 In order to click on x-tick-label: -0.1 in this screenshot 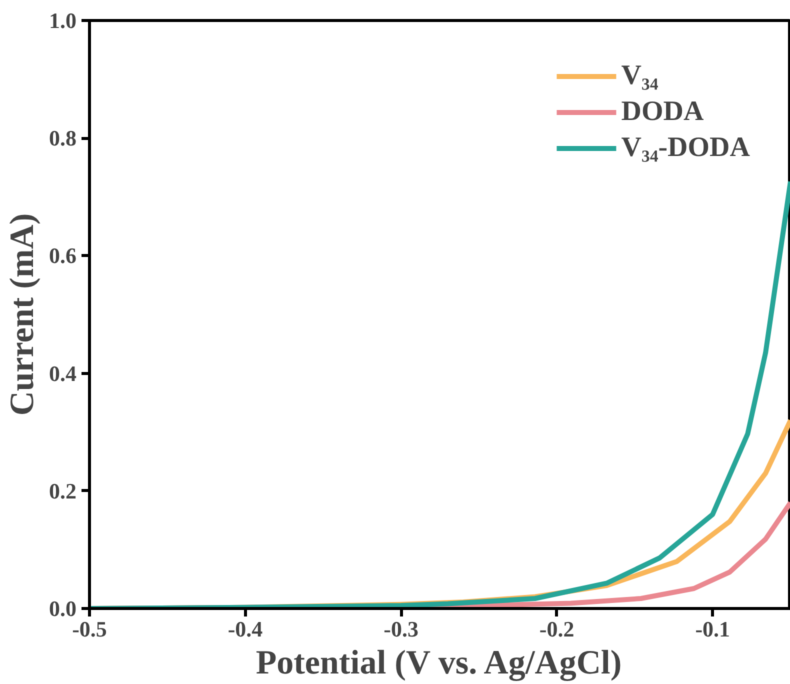, I will do `click(712, 629)`.